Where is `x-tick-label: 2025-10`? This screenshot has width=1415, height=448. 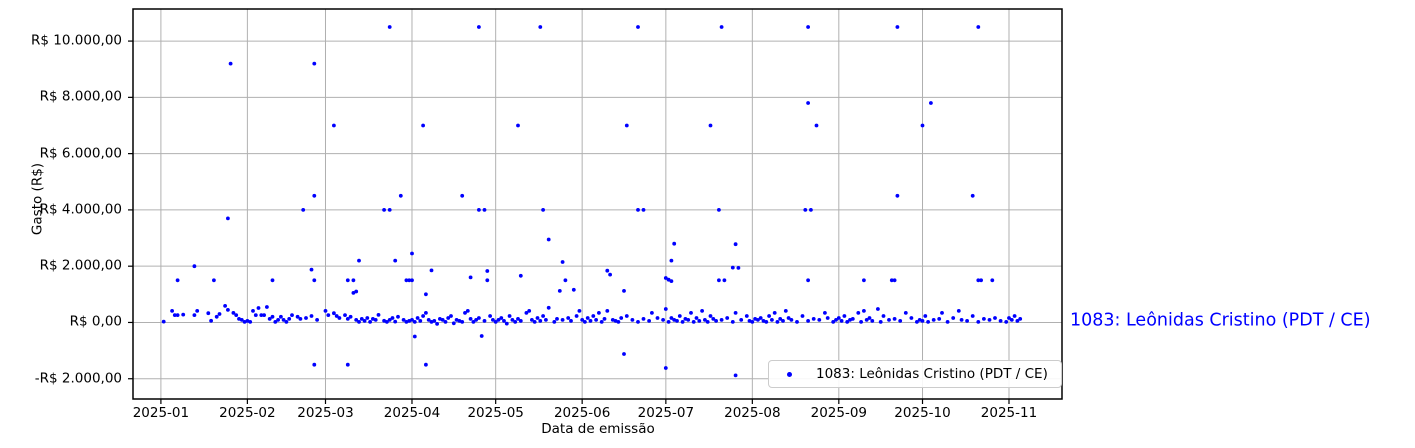 x-tick-label: 2025-10 is located at coordinates (922, 413).